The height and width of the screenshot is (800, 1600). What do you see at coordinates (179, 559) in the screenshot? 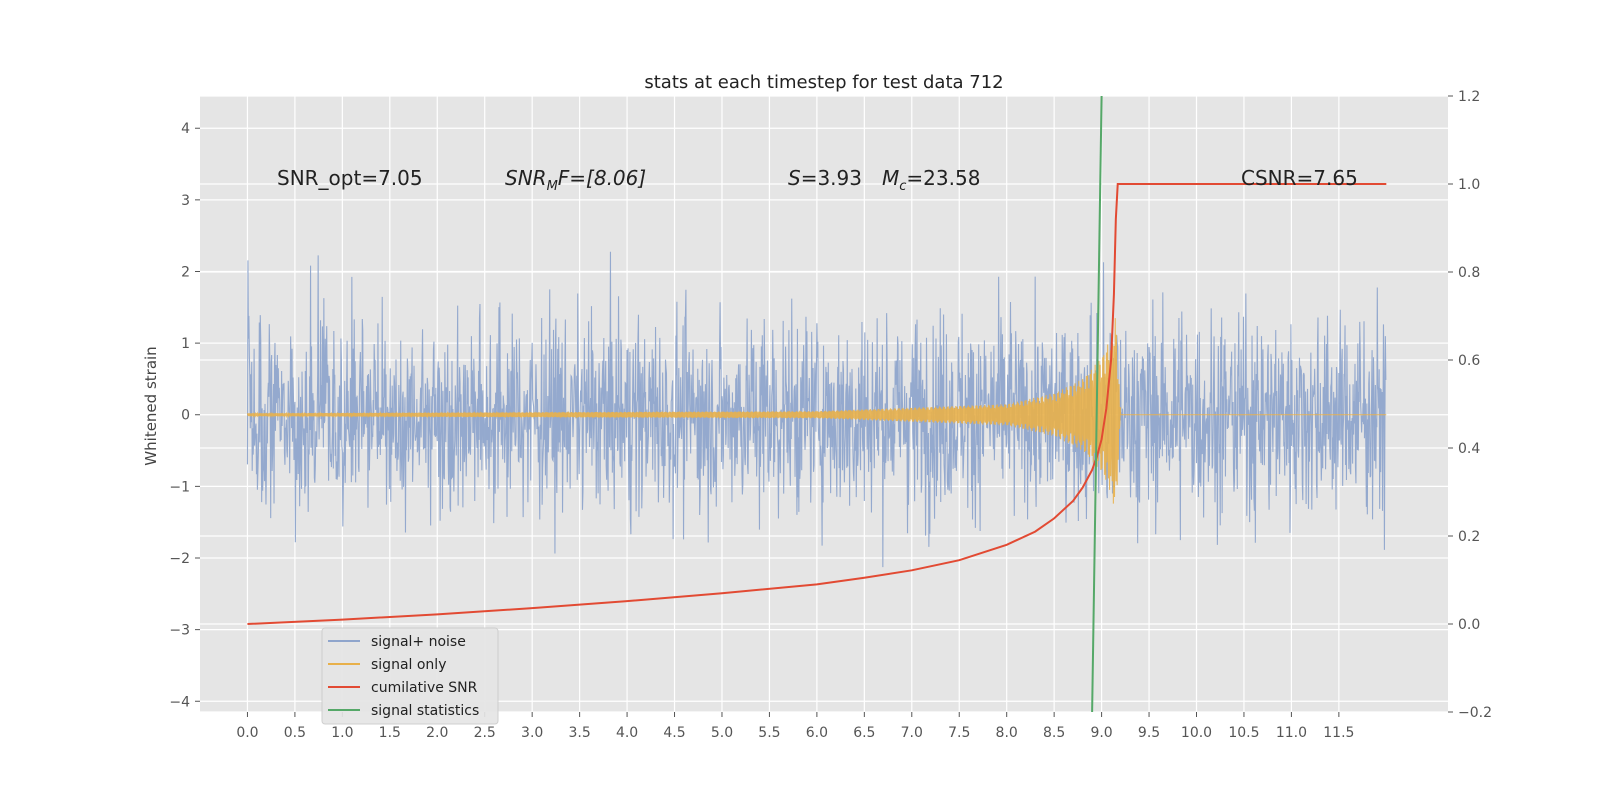
I see `y-tick-label: −2` at bounding box center [179, 559].